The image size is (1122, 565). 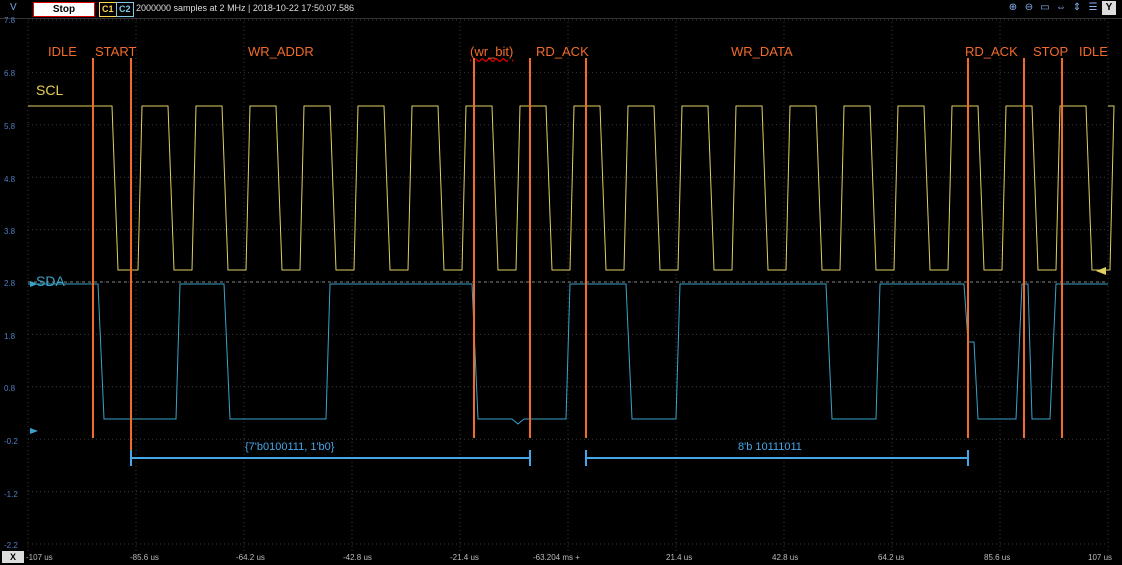 I want to click on more-icon: ☰, so click(x=1093, y=7).